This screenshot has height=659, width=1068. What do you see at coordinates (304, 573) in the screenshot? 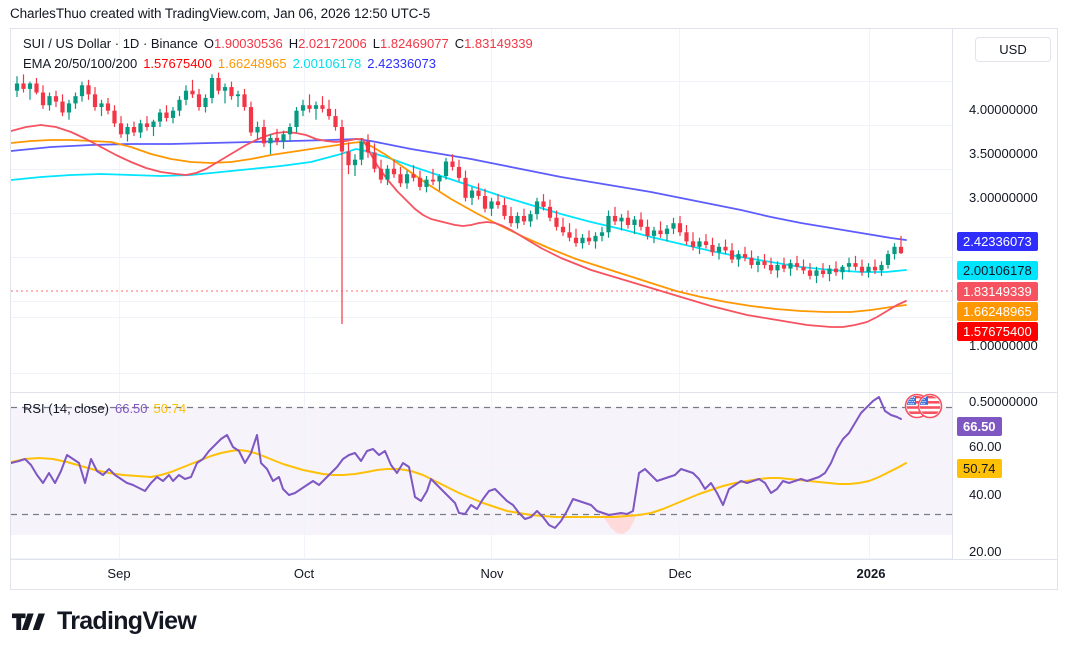
I see `time-label-oct: Oct` at bounding box center [304, 573].